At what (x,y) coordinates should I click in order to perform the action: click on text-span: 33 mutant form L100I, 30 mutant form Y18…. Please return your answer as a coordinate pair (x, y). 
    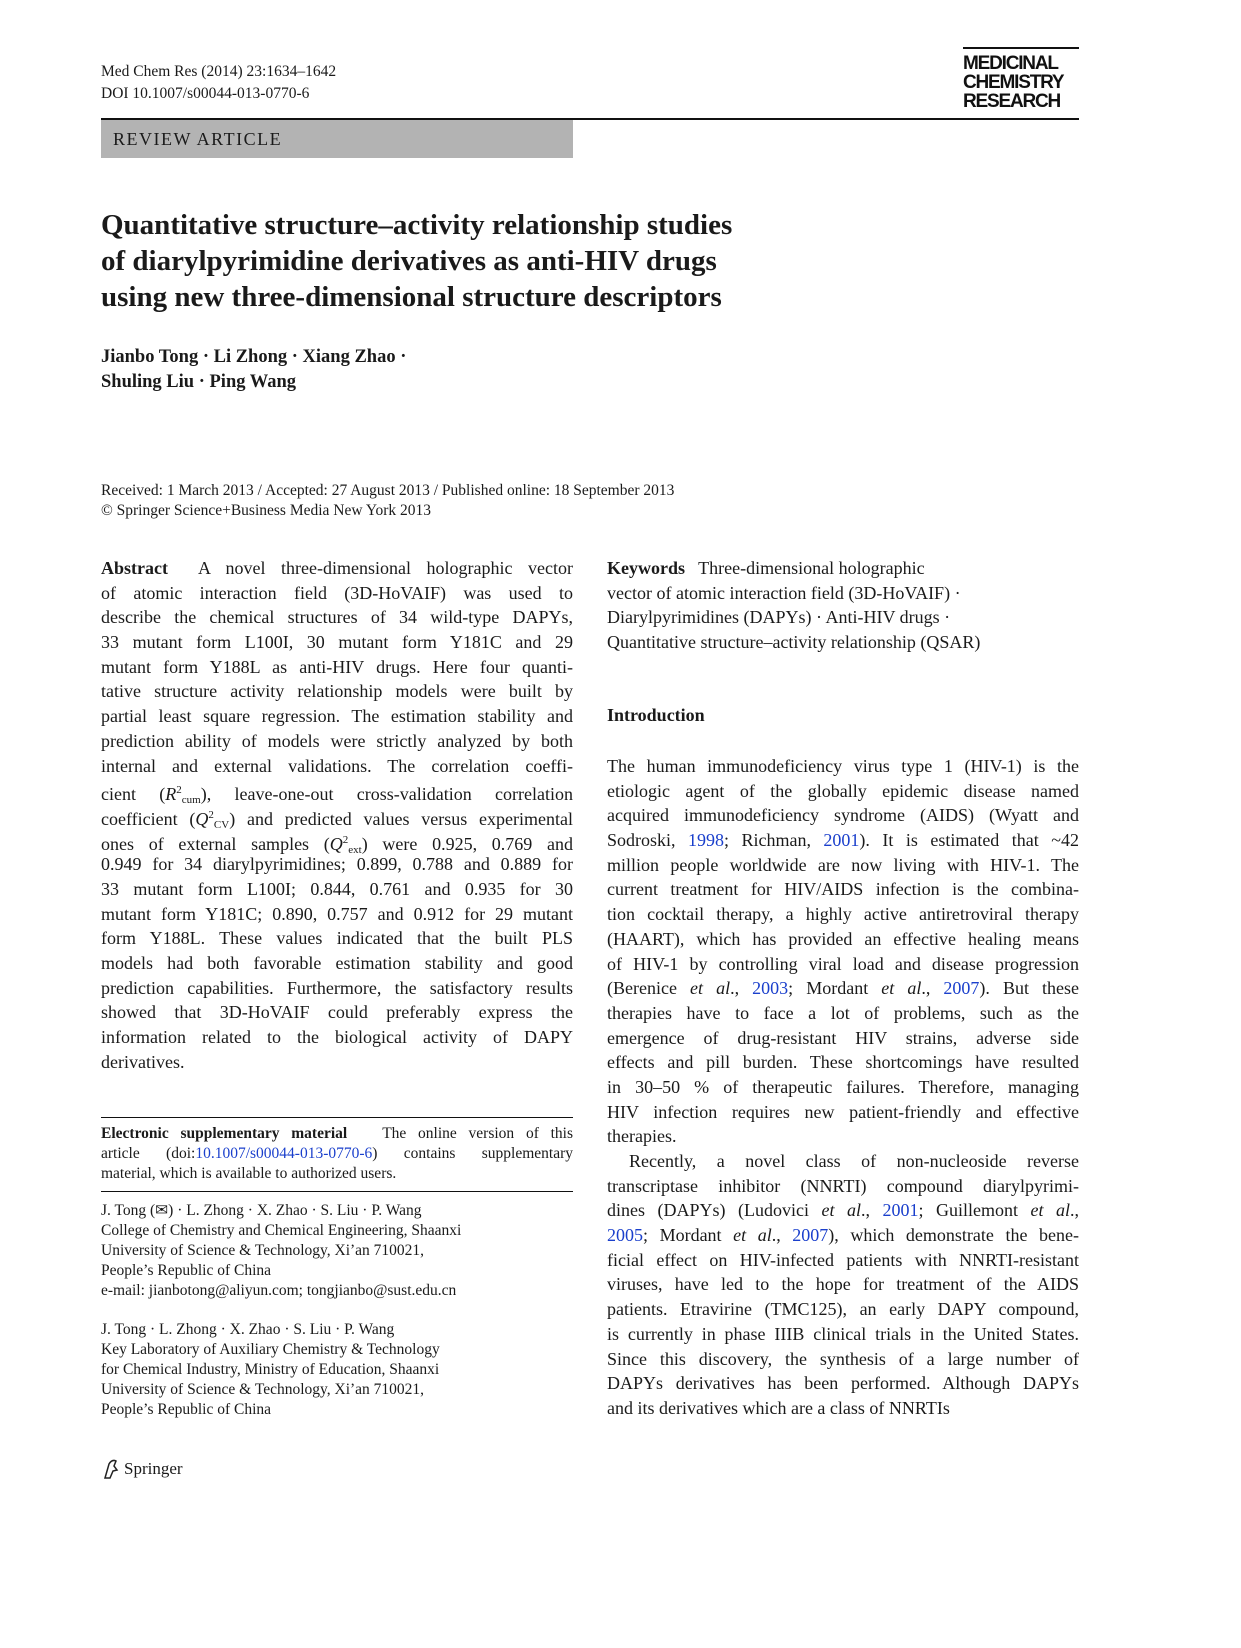
    Looking at the image, I should click on (337, 642).